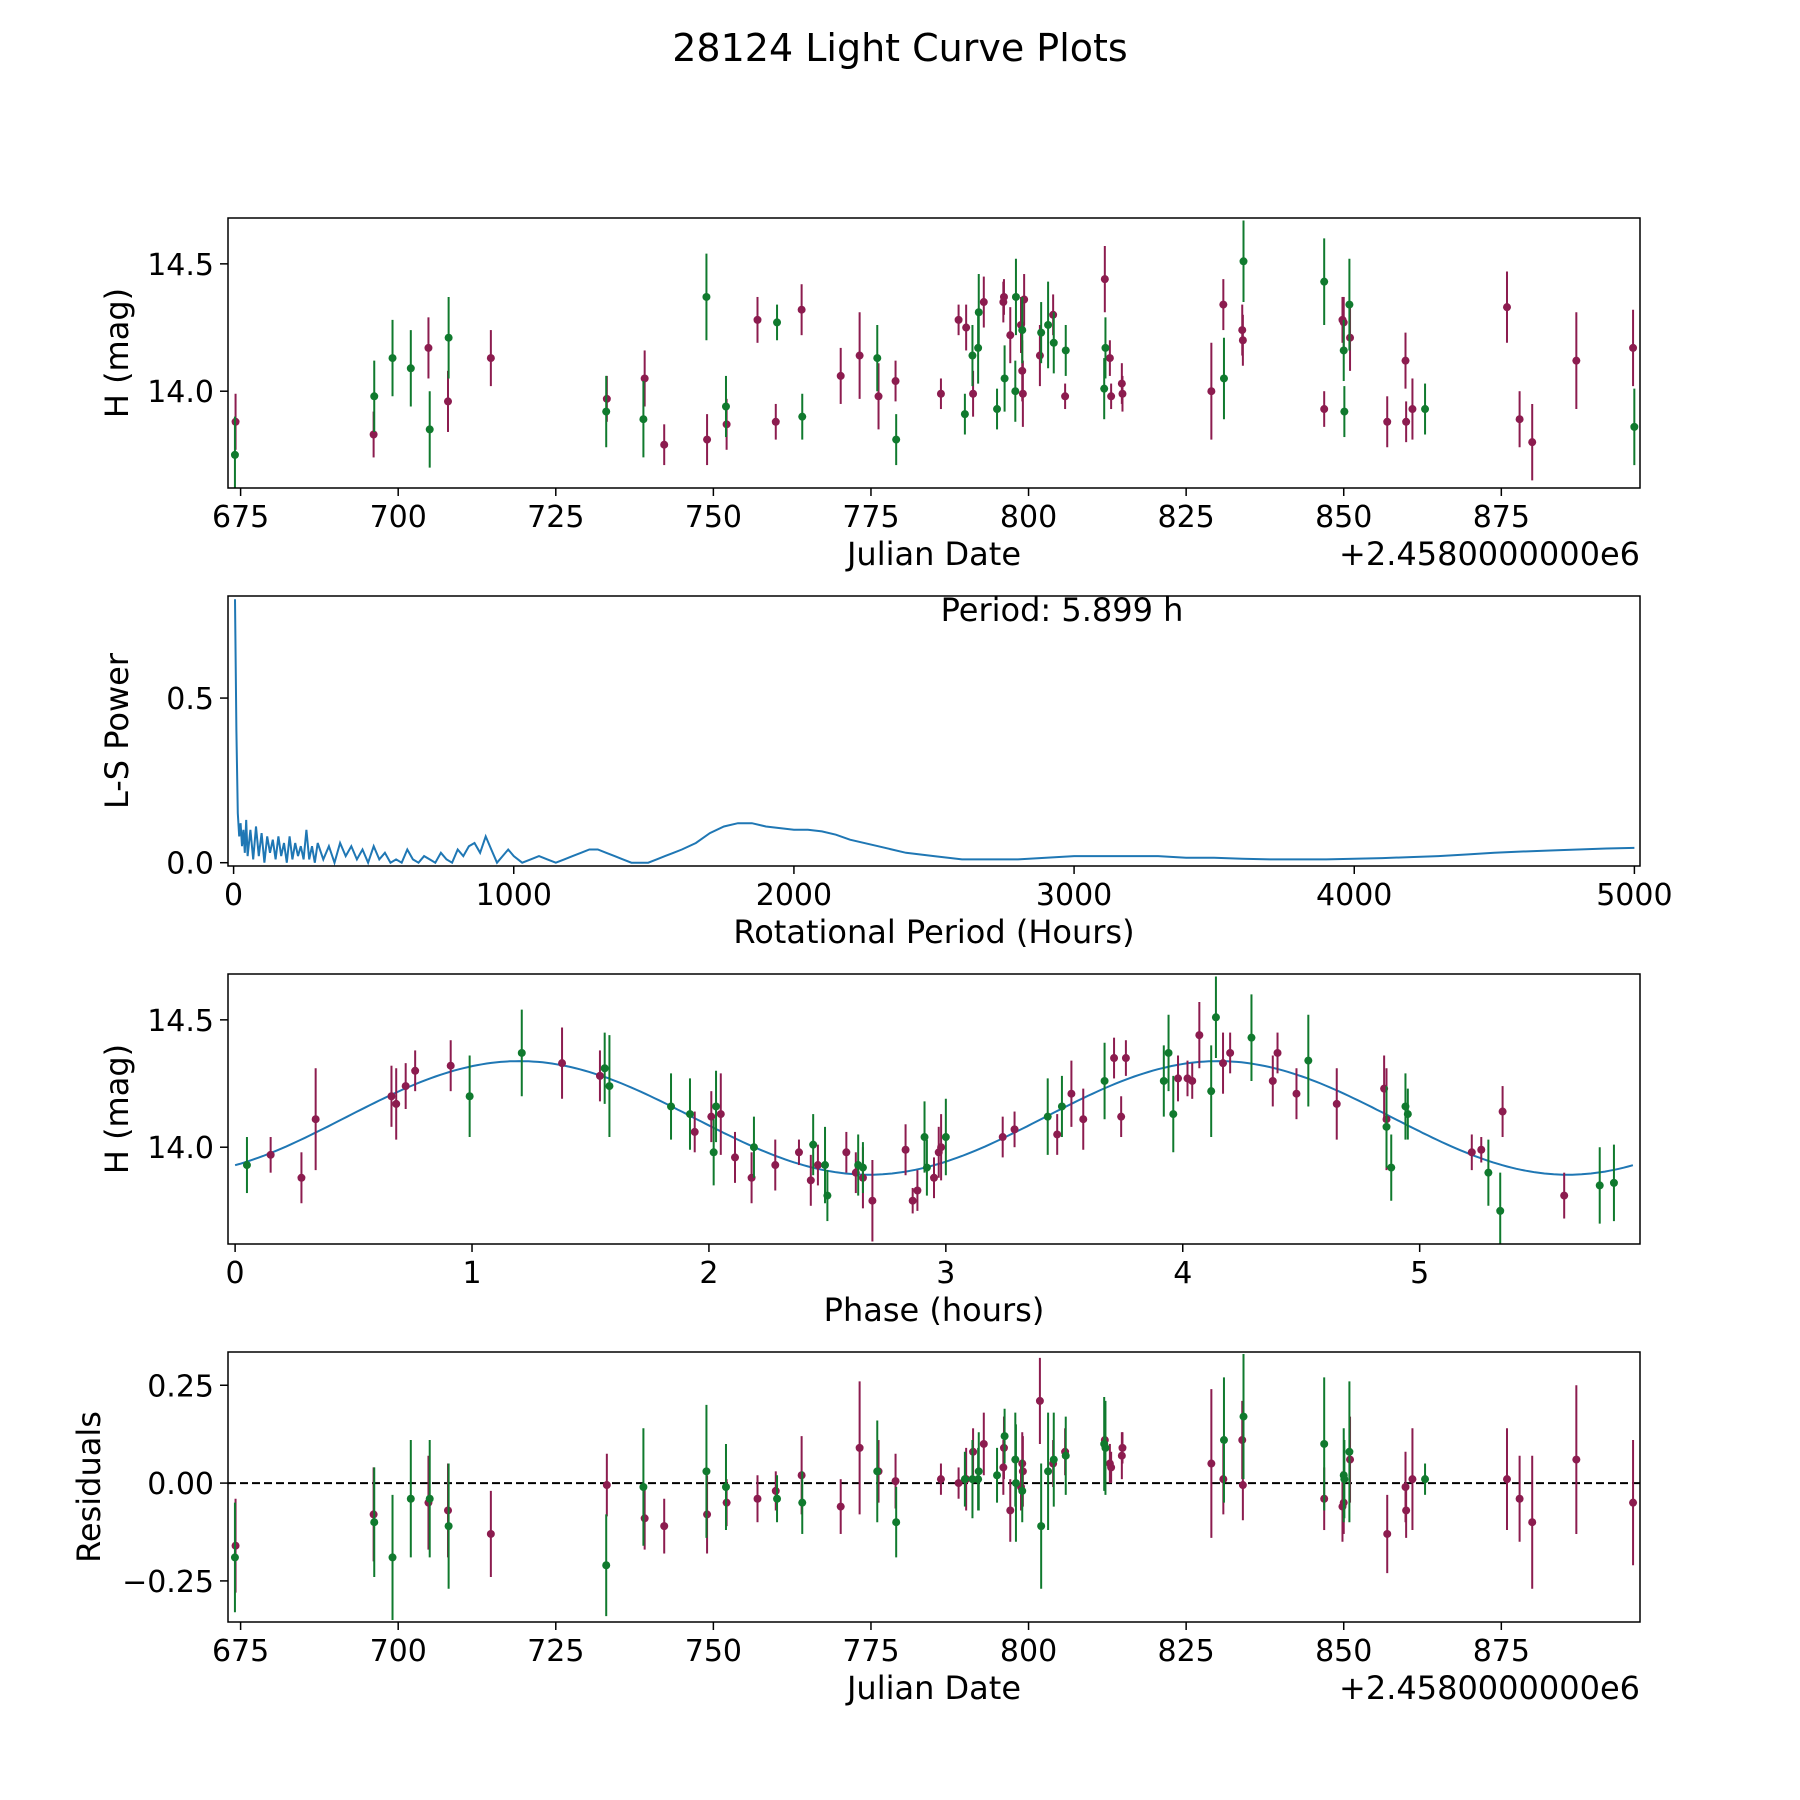  I want to click on x-tick-label: 4, so click(1182, 1273).